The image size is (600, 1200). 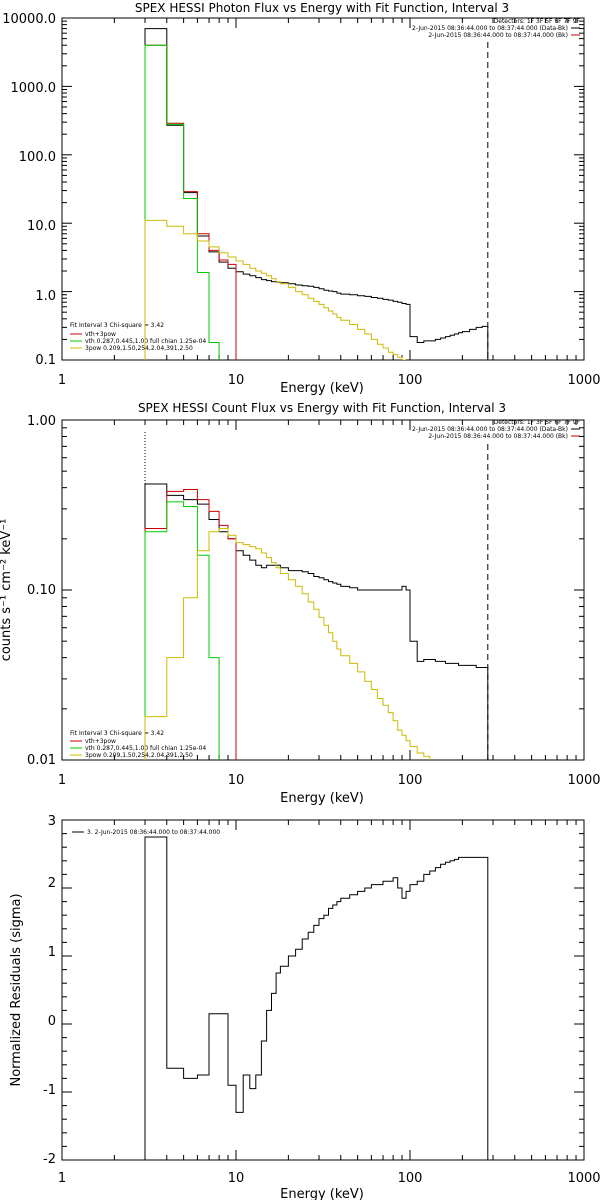 What do you see at coordinates (329, 380) in the screenshot?
I see `photon-flux-xtick-labels: 1 10 100 1000` at bounding box center [329, 380].